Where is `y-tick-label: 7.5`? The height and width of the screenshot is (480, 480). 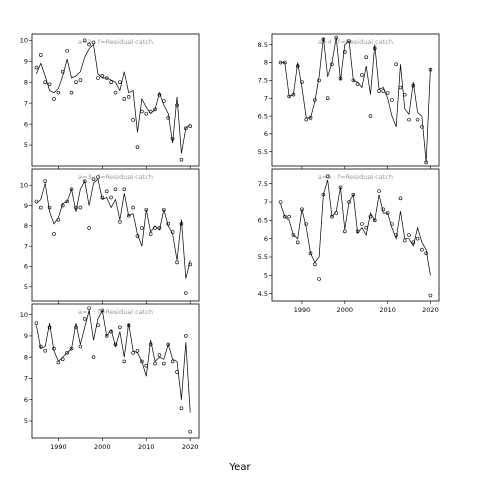 y-tick-label: 7.5 is located at coordinates (263, 81).